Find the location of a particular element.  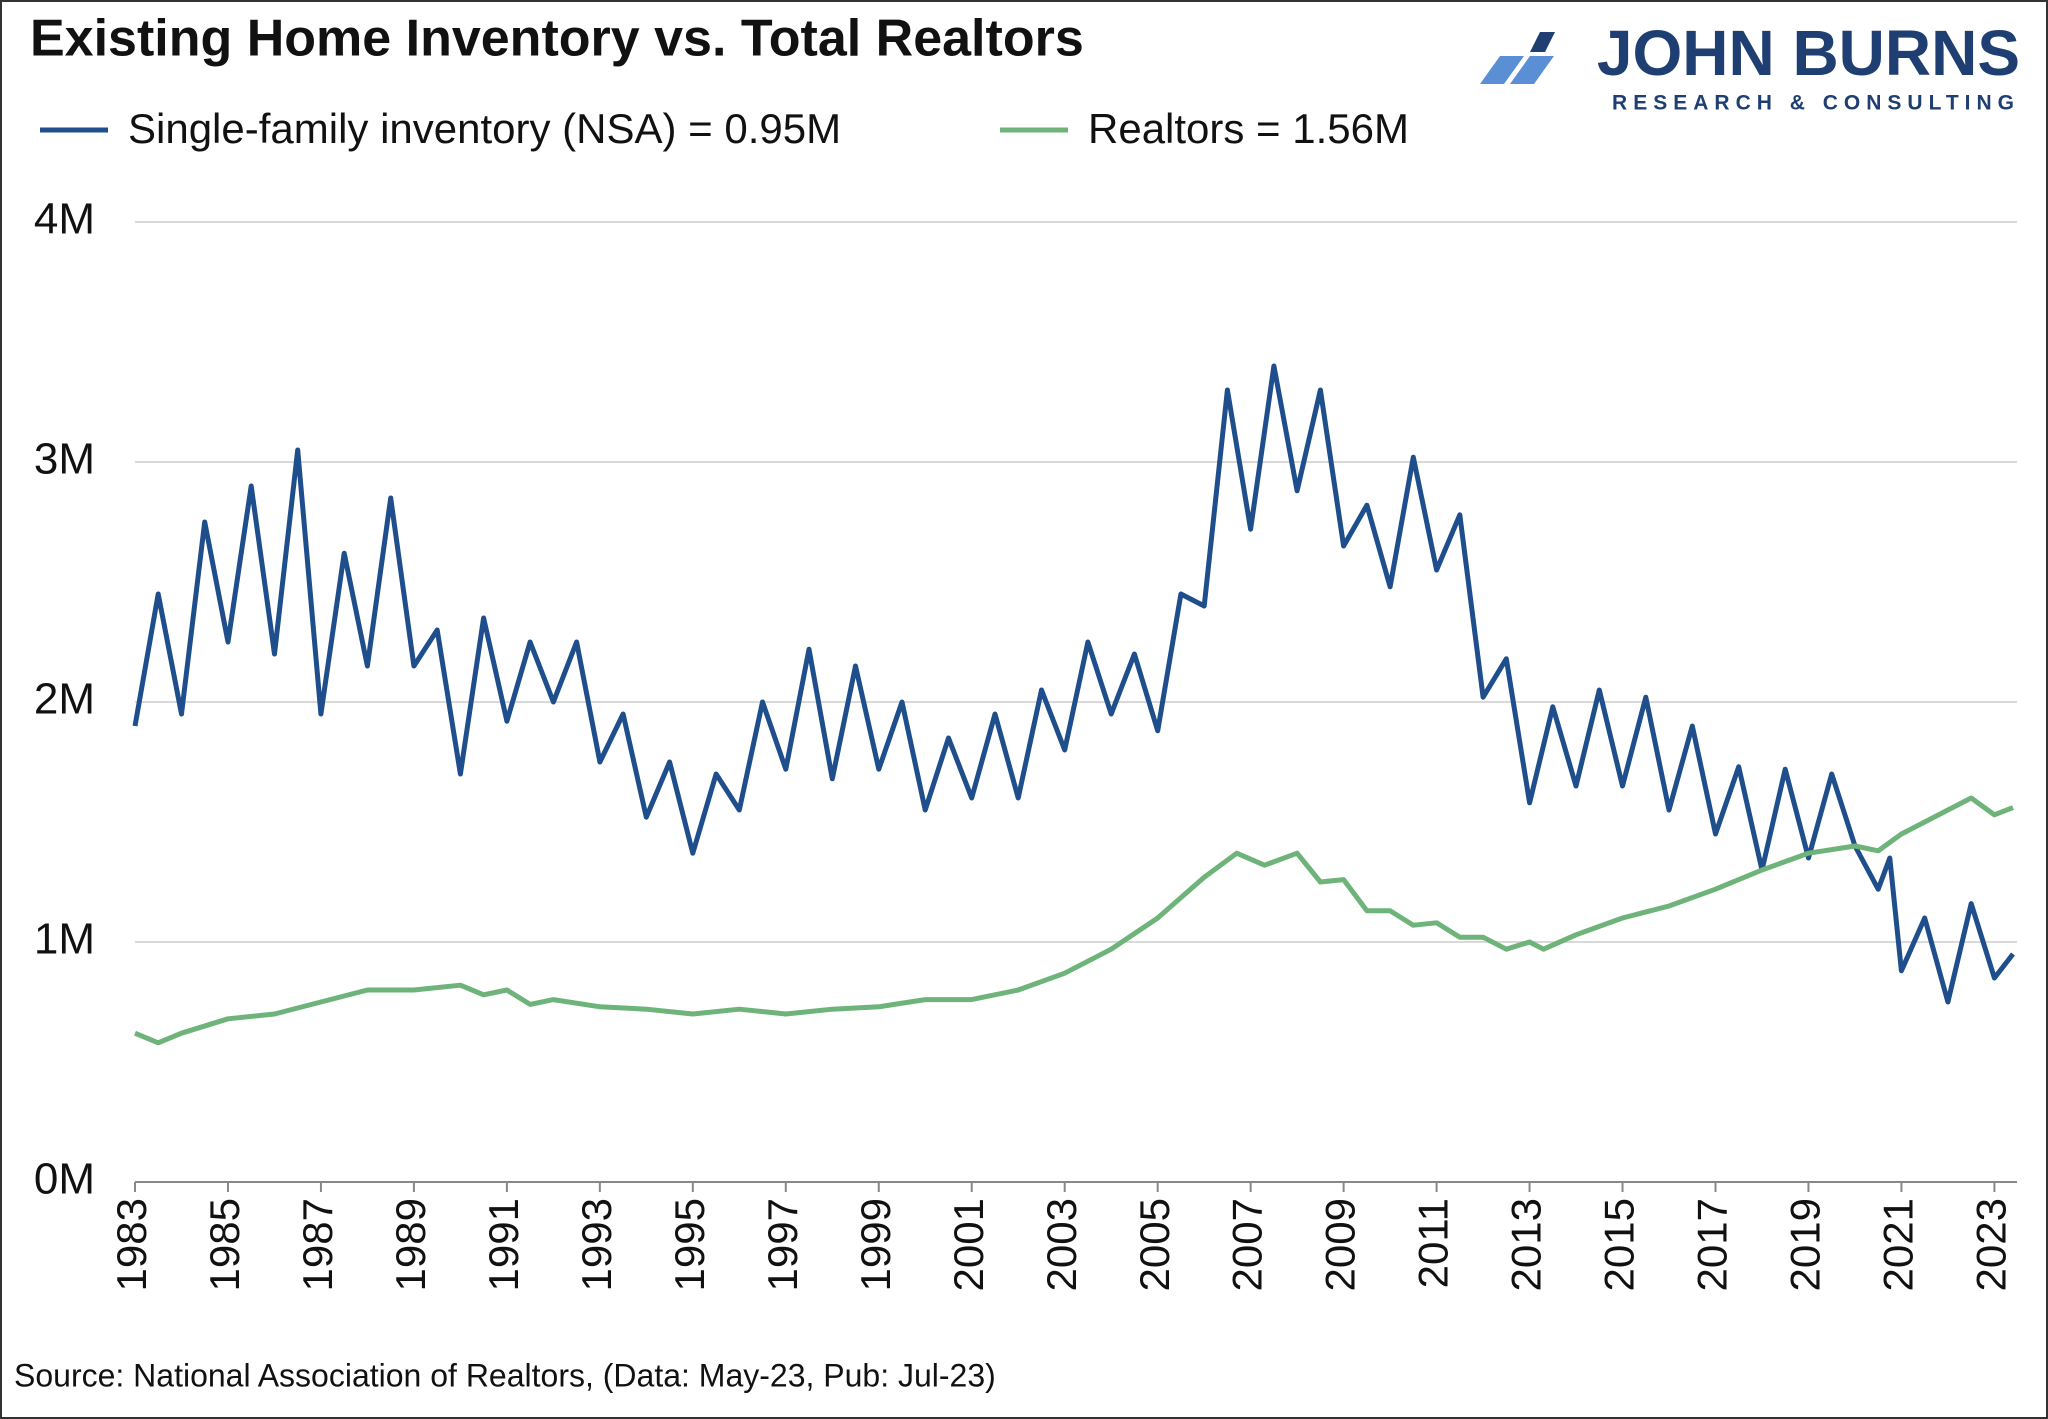

x-tick-label: 2023 is located at coordinates (1990, 1244).